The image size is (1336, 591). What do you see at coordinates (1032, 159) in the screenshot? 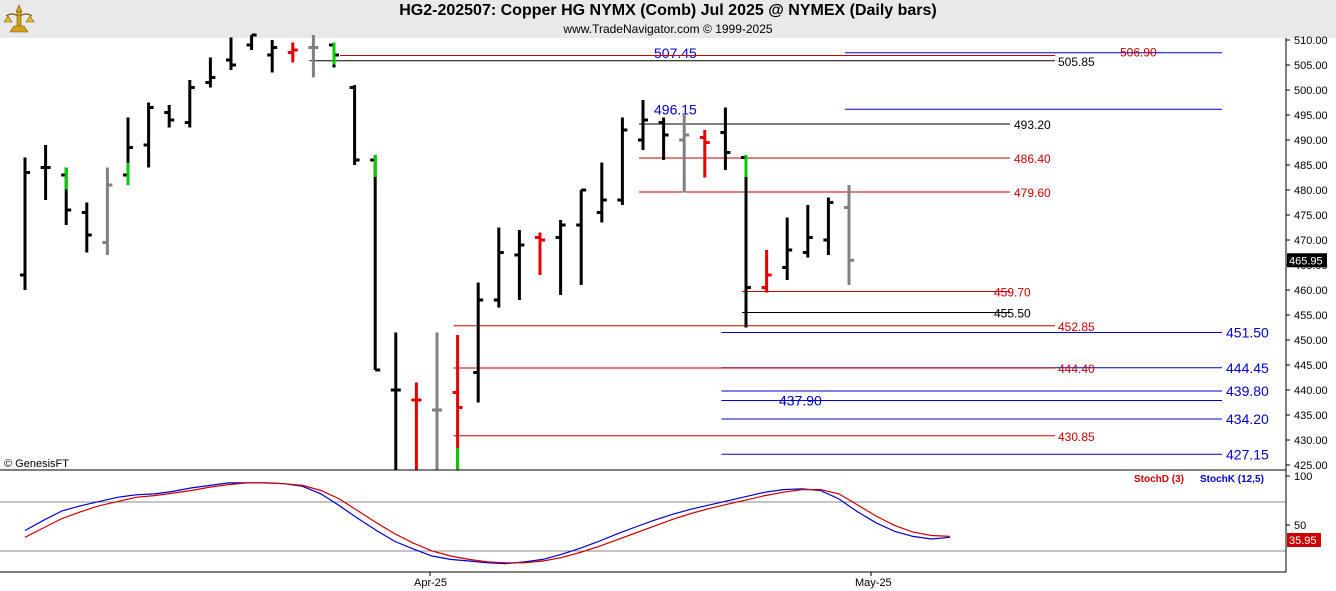
I see `level-label: 486.40` at bounding box center [1032, 159].